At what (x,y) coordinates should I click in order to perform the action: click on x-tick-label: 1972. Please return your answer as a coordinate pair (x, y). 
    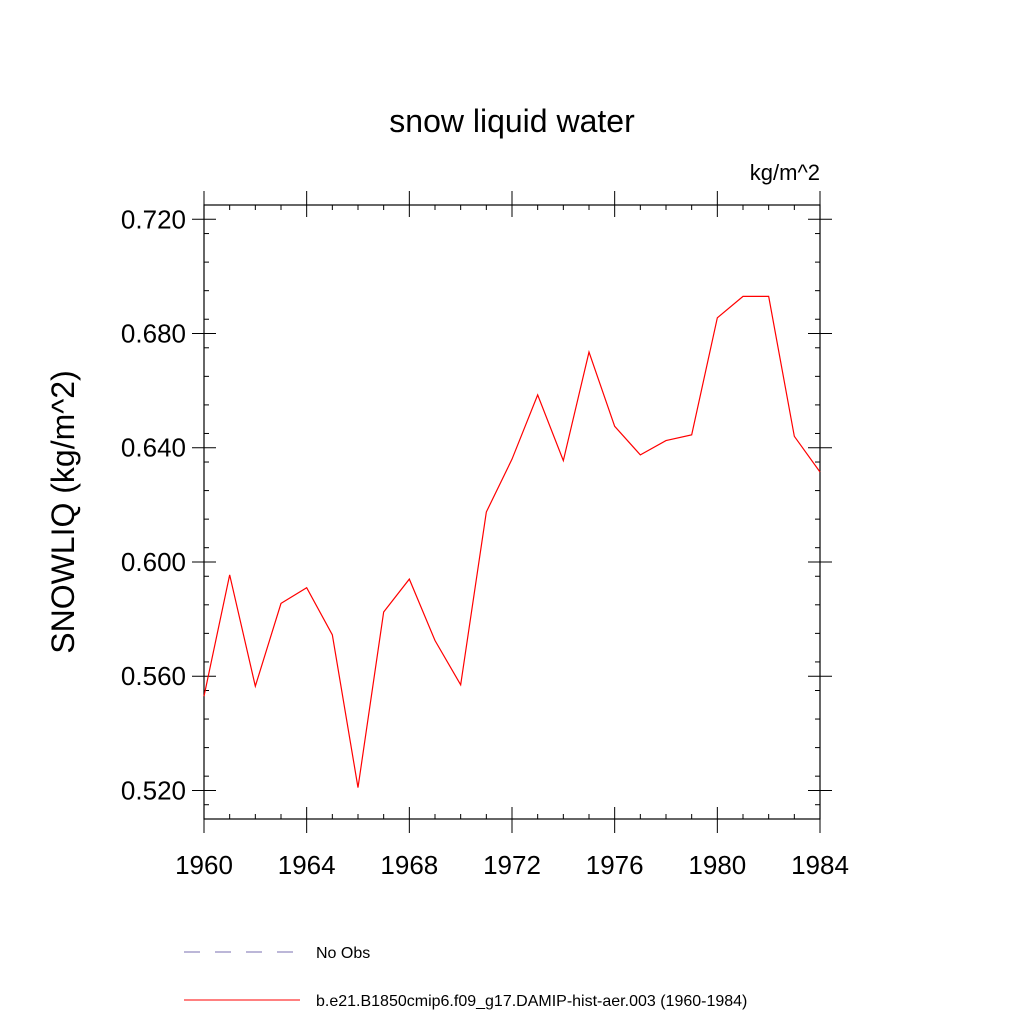
    Looking at the image, I should click on (512, 865).